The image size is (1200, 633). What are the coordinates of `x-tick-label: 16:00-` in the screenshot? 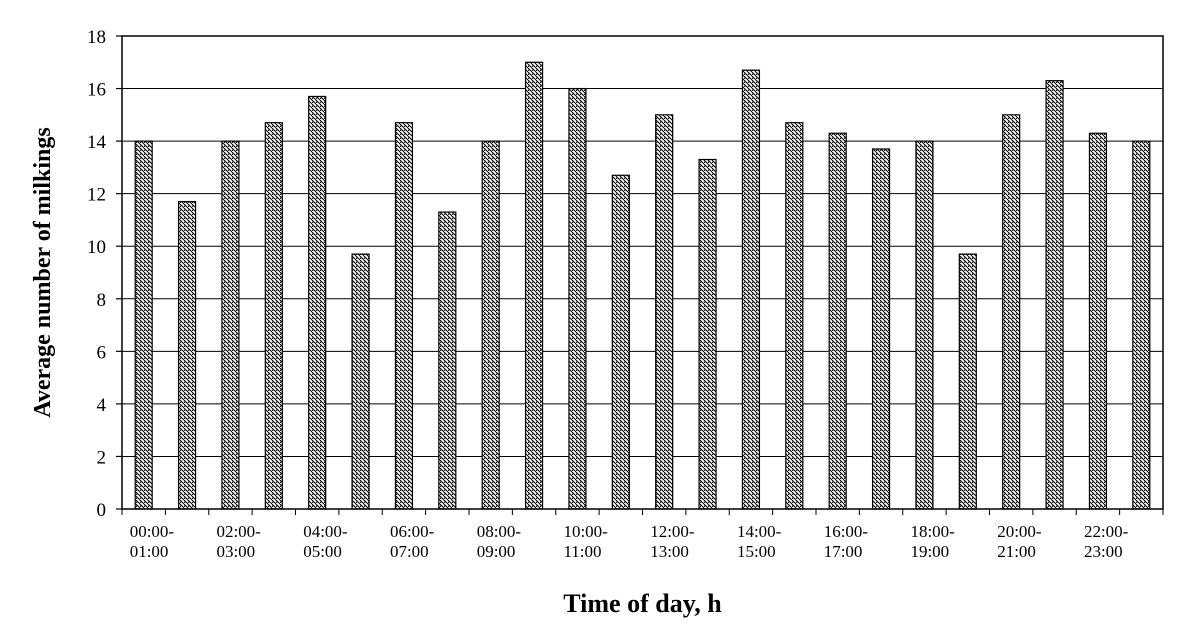 It's located at (846, 531).